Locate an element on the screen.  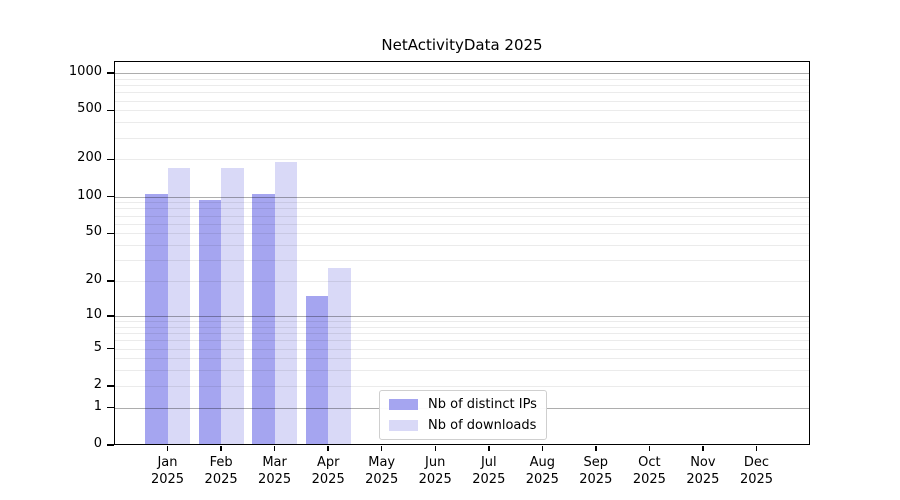
y-tick-label: 500 is located at coordinates (89, 109).